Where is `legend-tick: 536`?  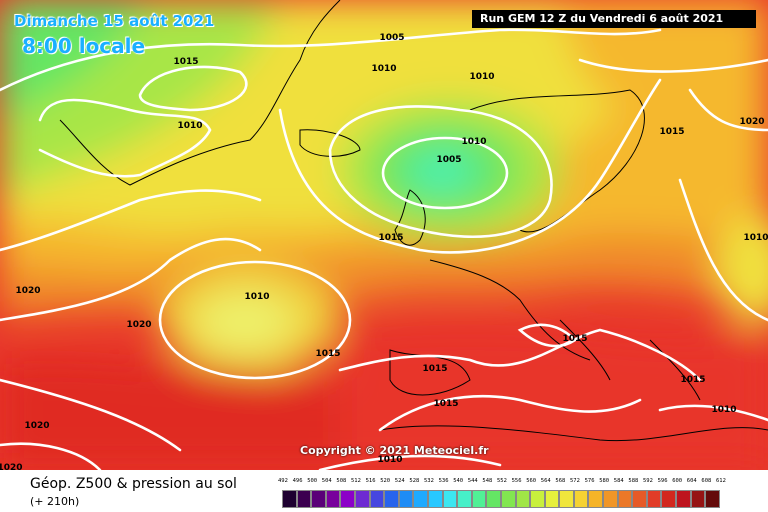 legend-tick: 536 is located at coordinates (443, 481).